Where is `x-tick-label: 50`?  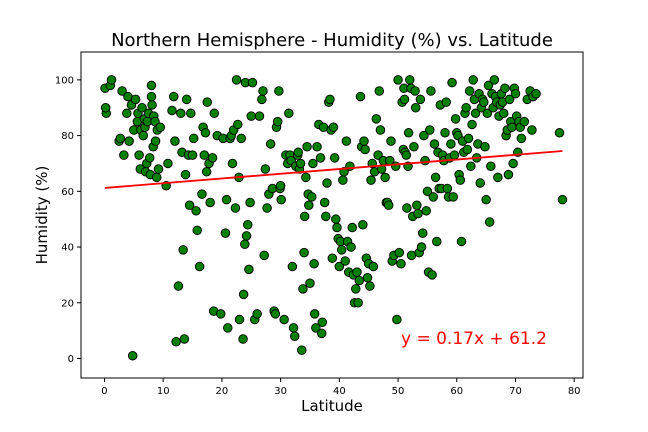 x-tick-label: 50 is located at coordinates (398, 391).